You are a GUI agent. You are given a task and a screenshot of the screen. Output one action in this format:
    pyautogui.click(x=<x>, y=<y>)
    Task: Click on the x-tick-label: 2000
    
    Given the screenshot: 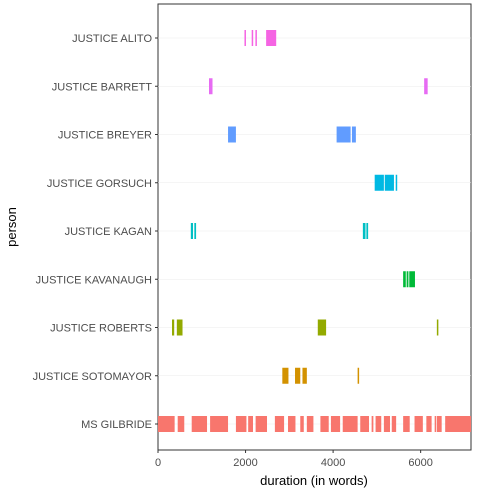 What is the action you would take?
    pyautogui.click(x=245, y=463)
    